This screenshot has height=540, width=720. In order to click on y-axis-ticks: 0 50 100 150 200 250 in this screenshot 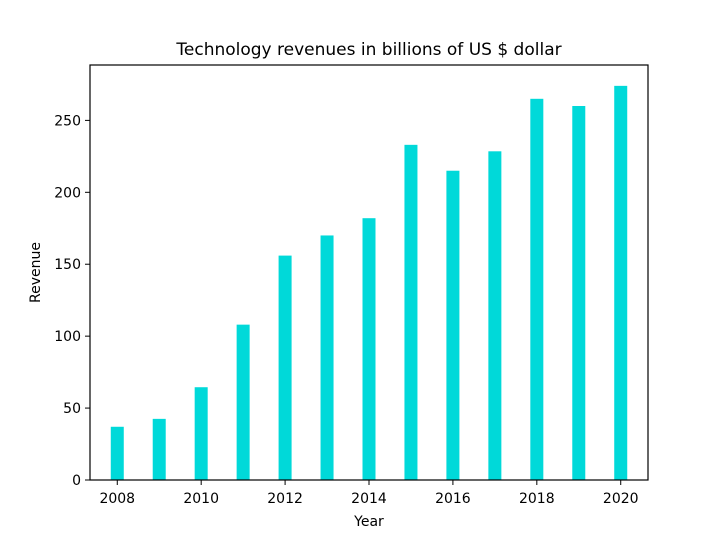, I will do `click(72, 301)`.